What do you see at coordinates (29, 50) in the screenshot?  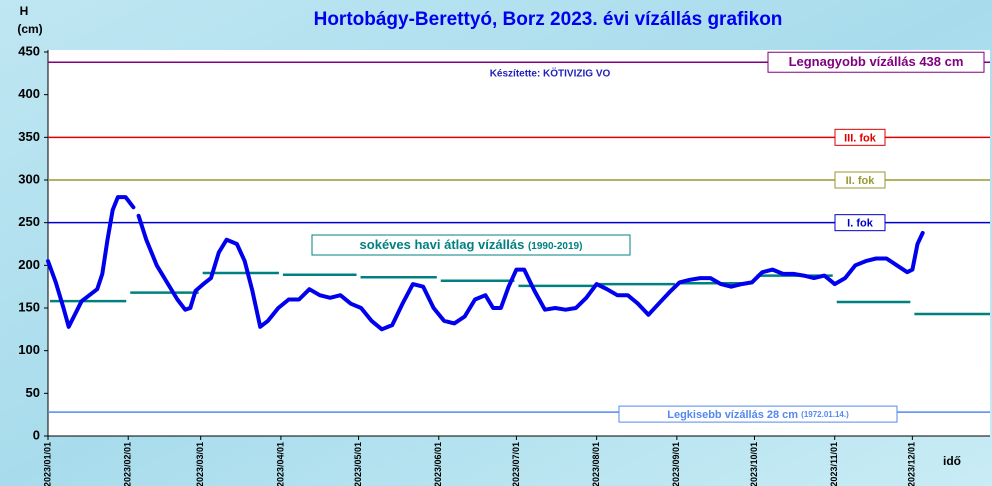 I see `y-tick-label: 450` at bounding box center [29, 50].